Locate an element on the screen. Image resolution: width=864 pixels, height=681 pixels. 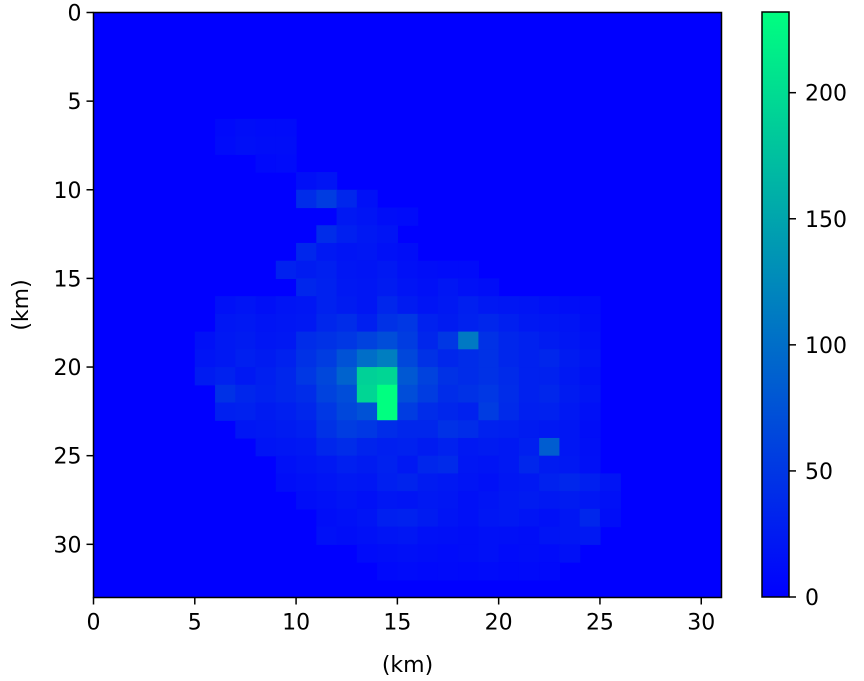
y-axis-ticks: 0 5 10 15 20 25 30 is located at coordinates (74, 280).